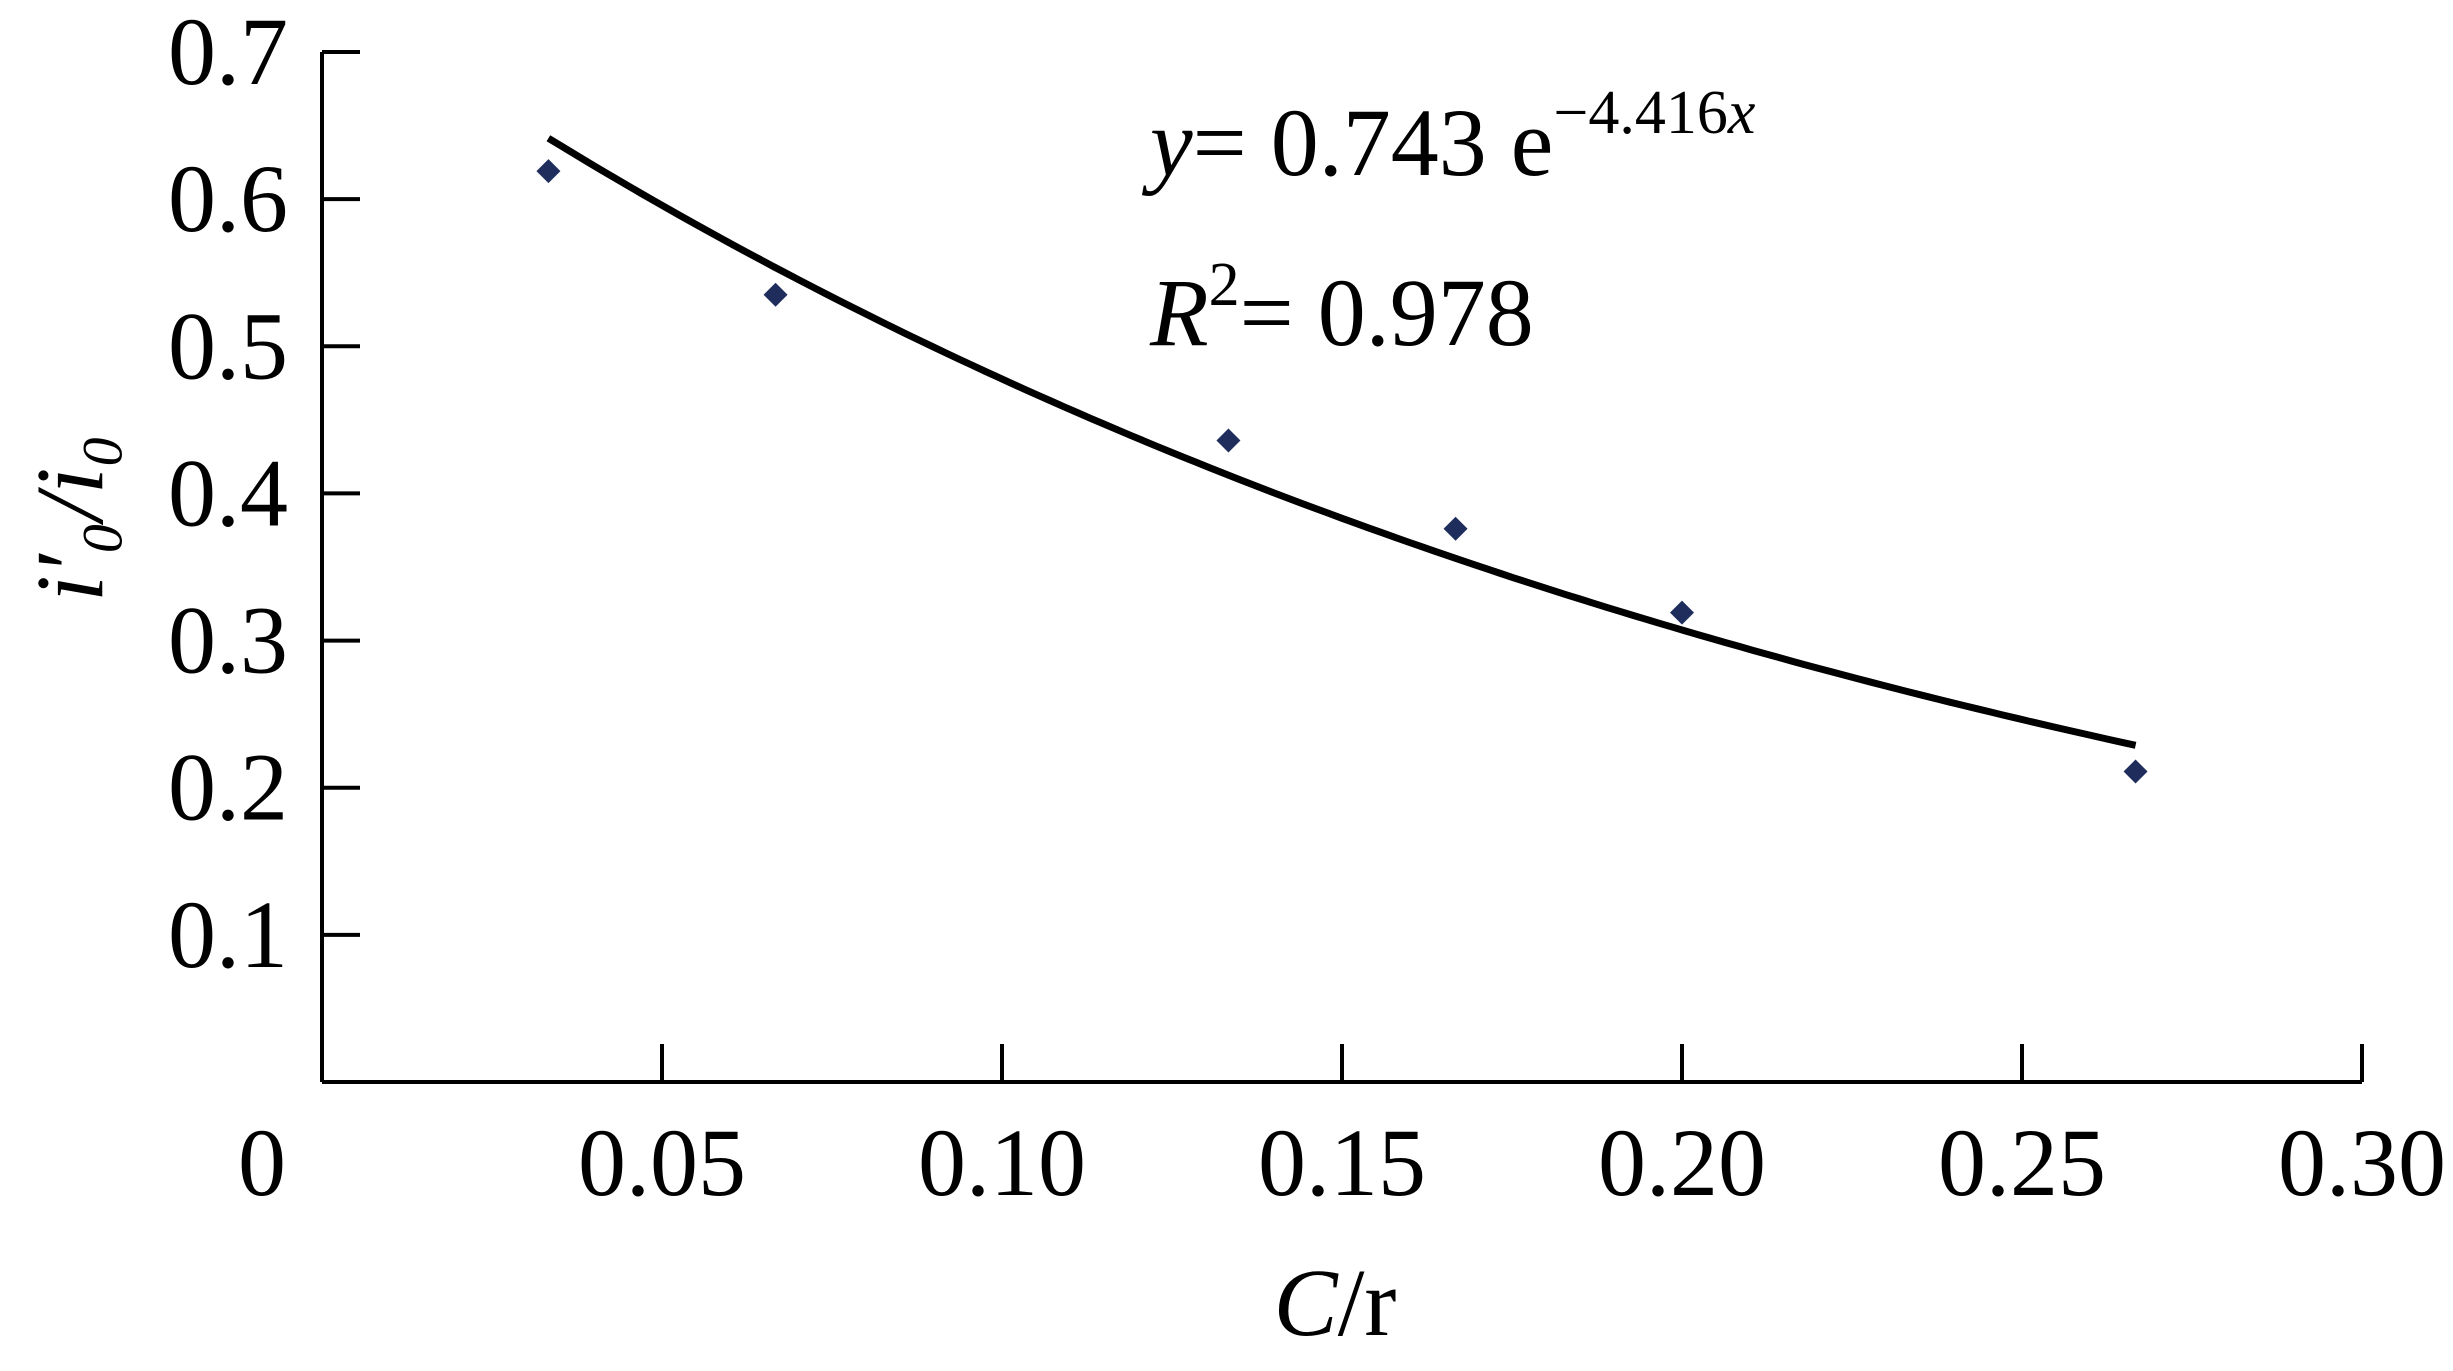  I want to click on x-tick-label: 0.15, so click(1342, 1162).